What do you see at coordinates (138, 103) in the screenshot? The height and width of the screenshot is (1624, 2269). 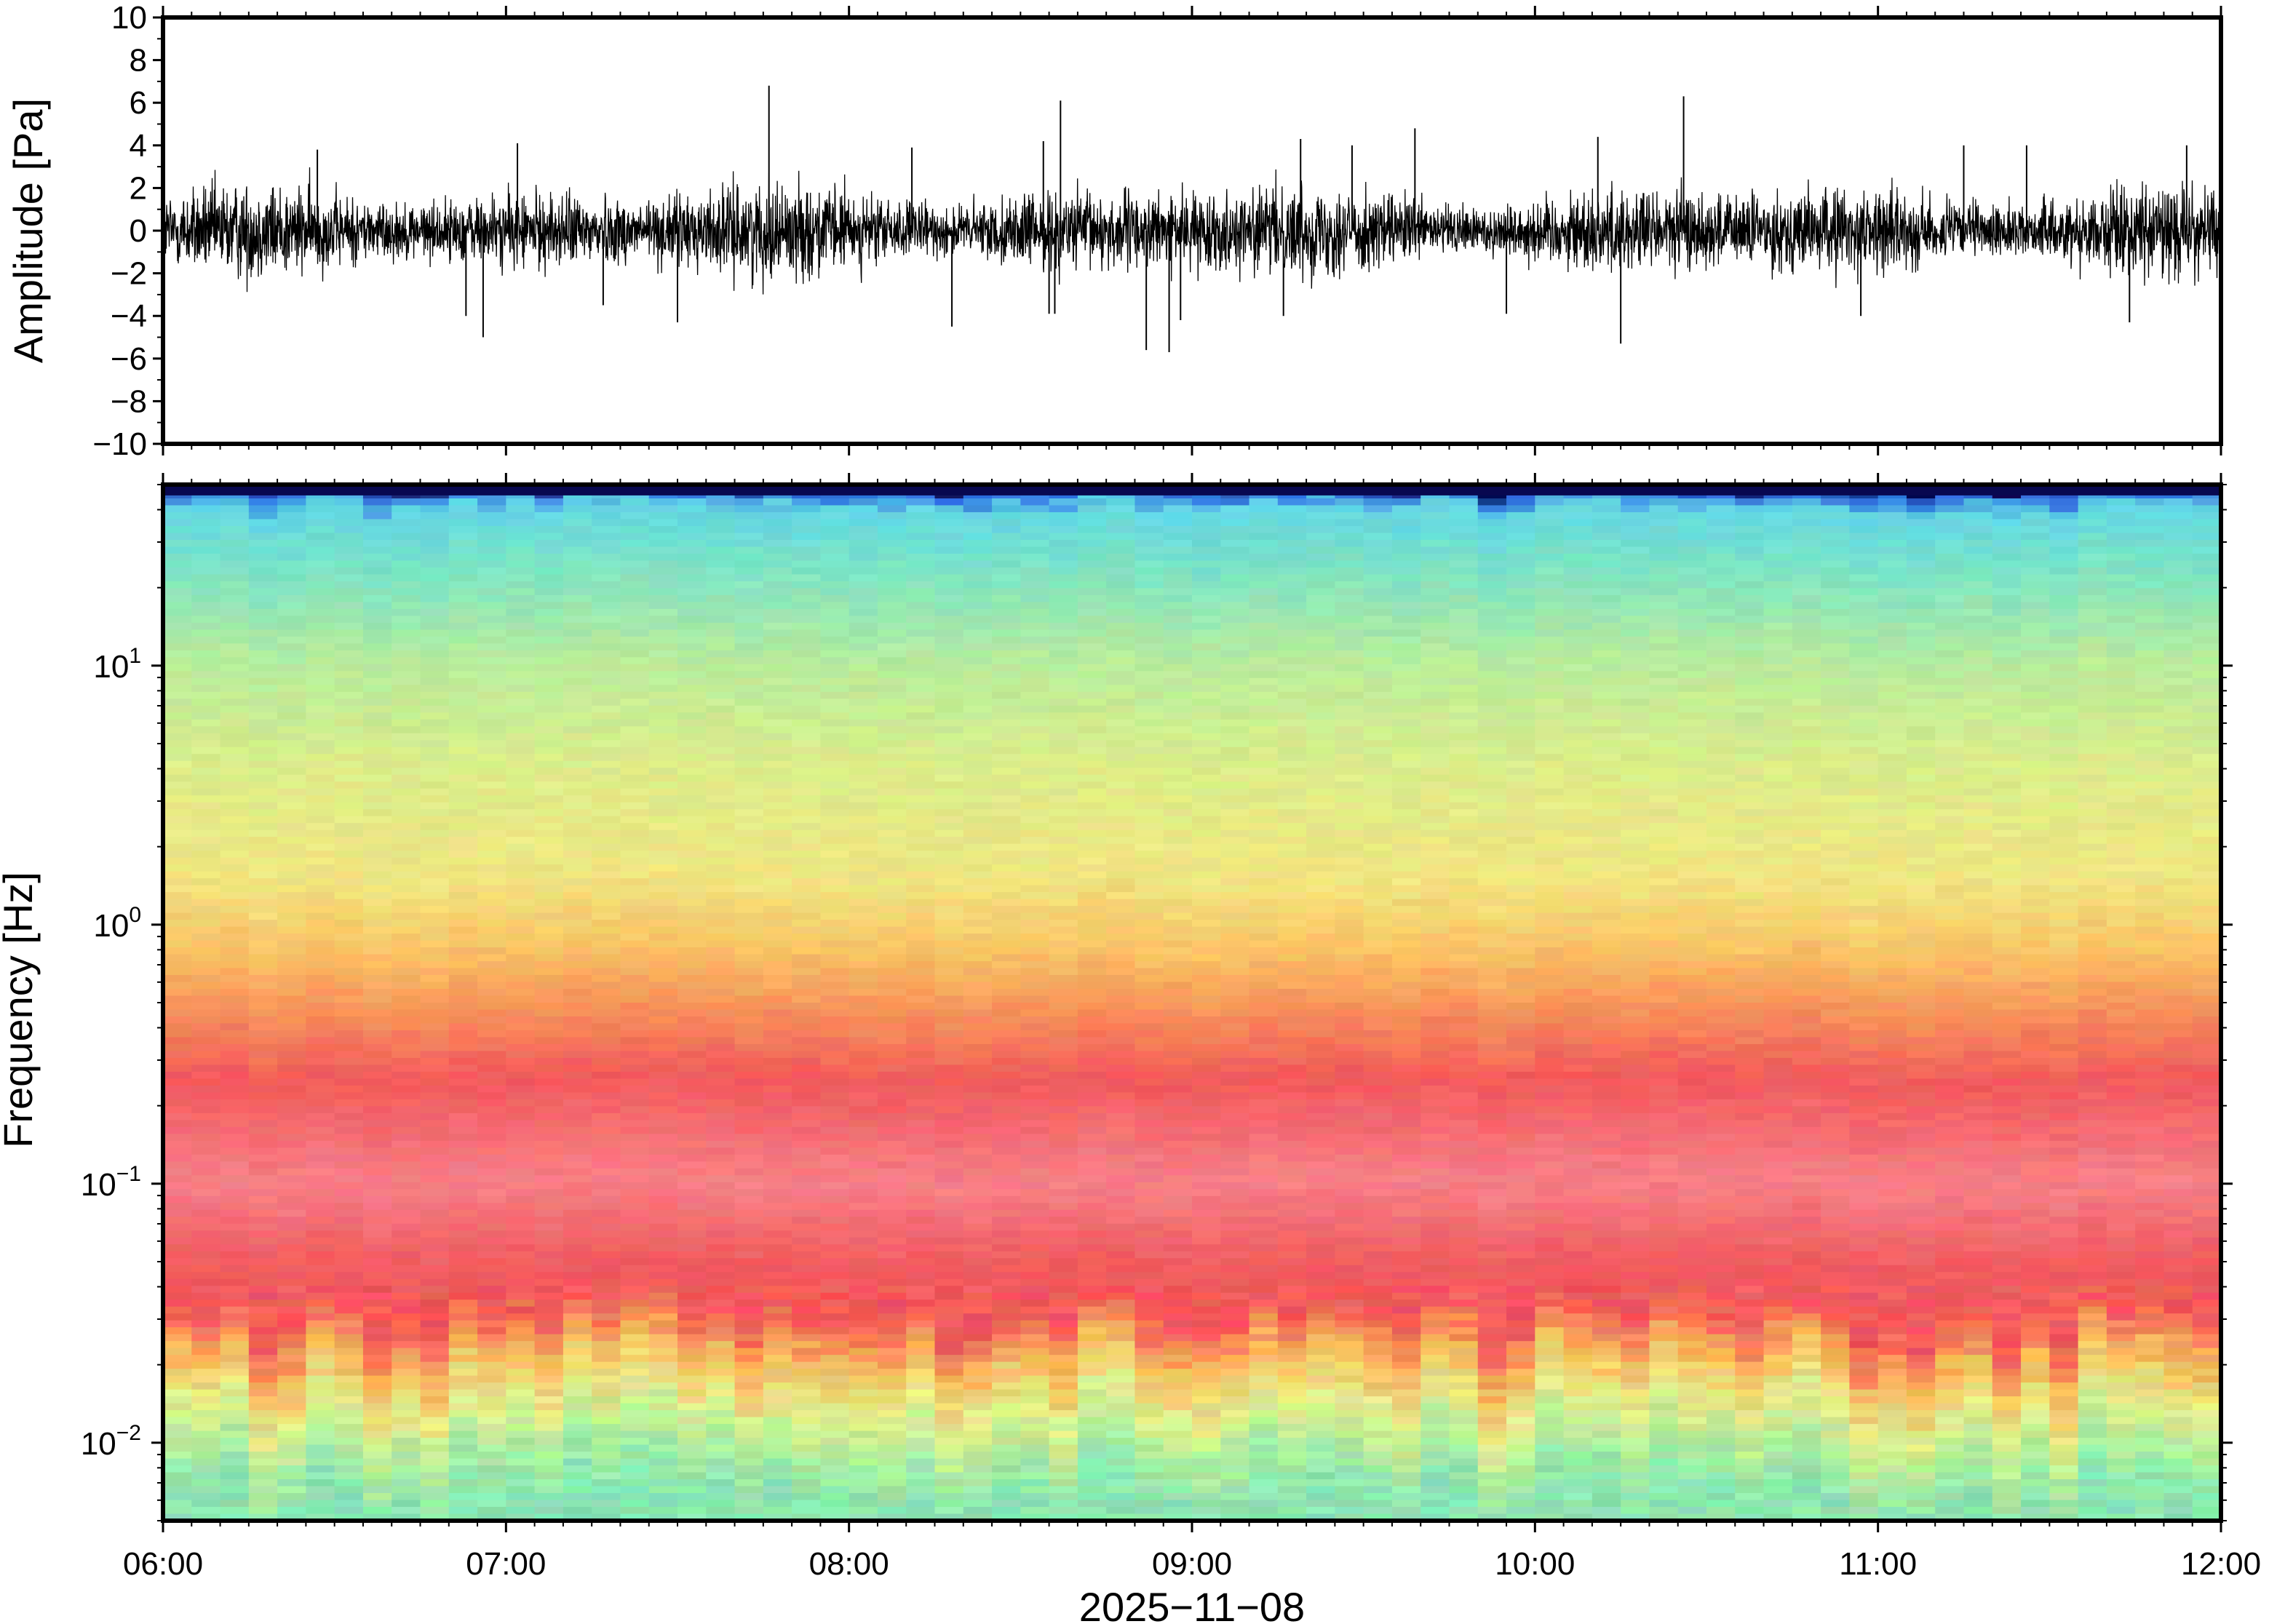 I see `waveform-y-tick-label: 6` at bounding box center [138, 103].